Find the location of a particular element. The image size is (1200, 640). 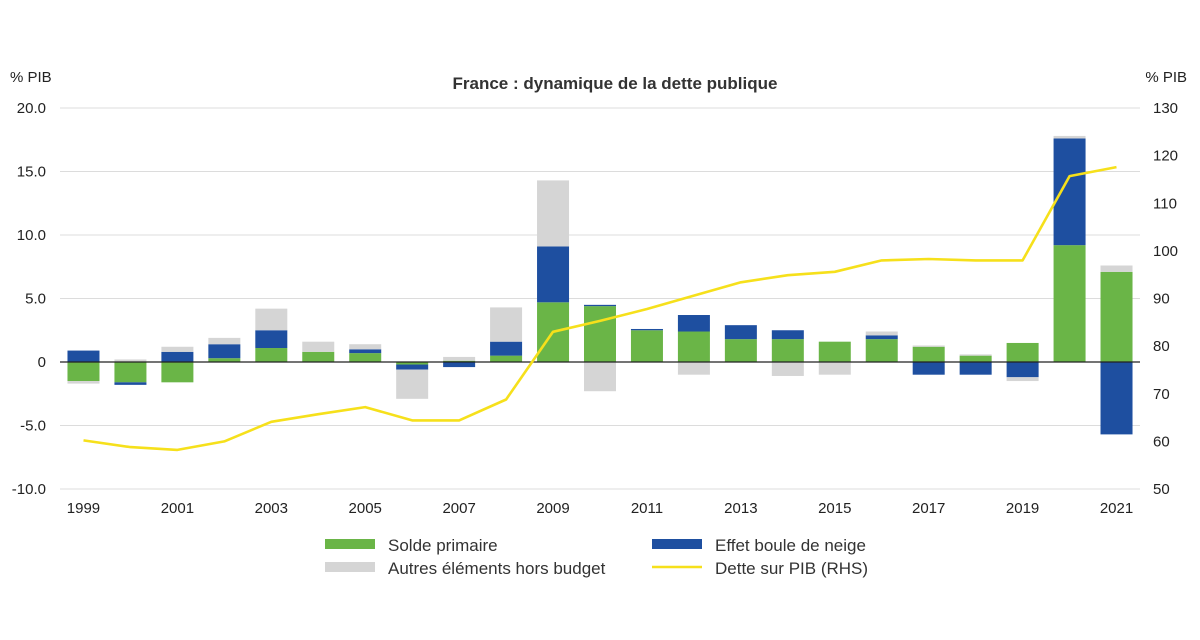

left-y-tick-label: -10.0 is located at coordinates (29, 489).